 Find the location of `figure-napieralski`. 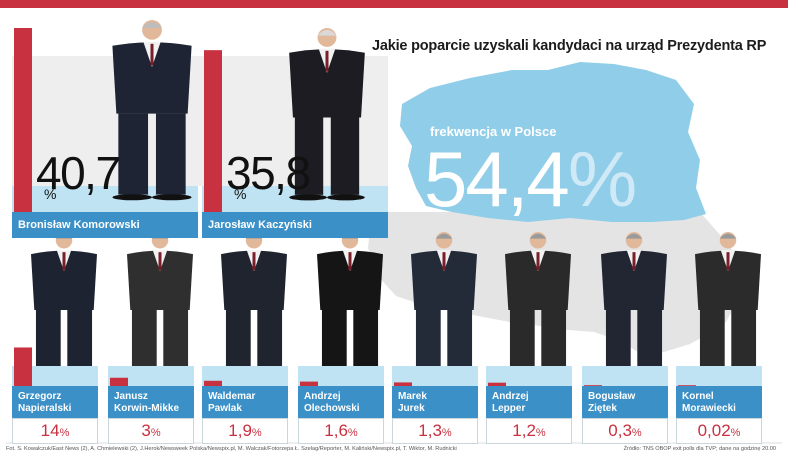

figure-napieralski is located at coordinates (64, 307).